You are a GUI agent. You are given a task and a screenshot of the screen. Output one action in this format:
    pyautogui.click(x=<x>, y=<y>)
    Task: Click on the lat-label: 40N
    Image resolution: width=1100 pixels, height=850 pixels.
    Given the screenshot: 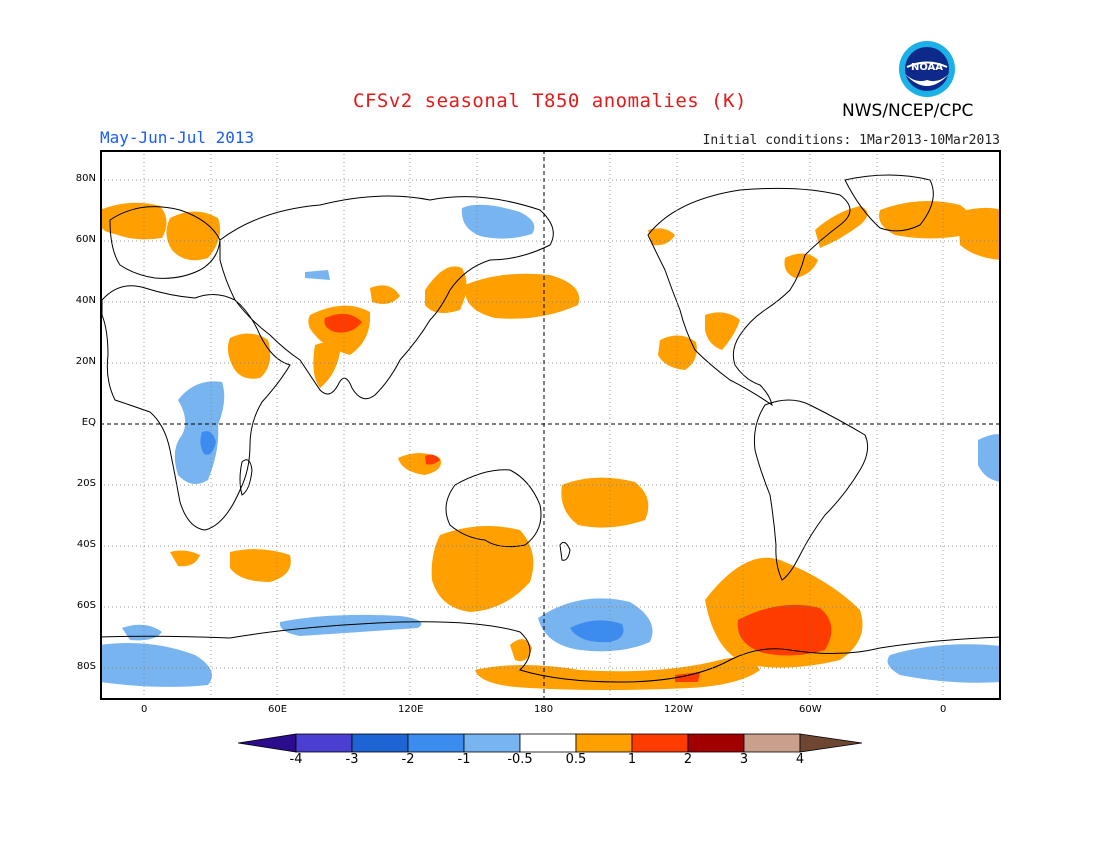 What is the action you would take?
    pyautogui.click(x=85, y=300)
    